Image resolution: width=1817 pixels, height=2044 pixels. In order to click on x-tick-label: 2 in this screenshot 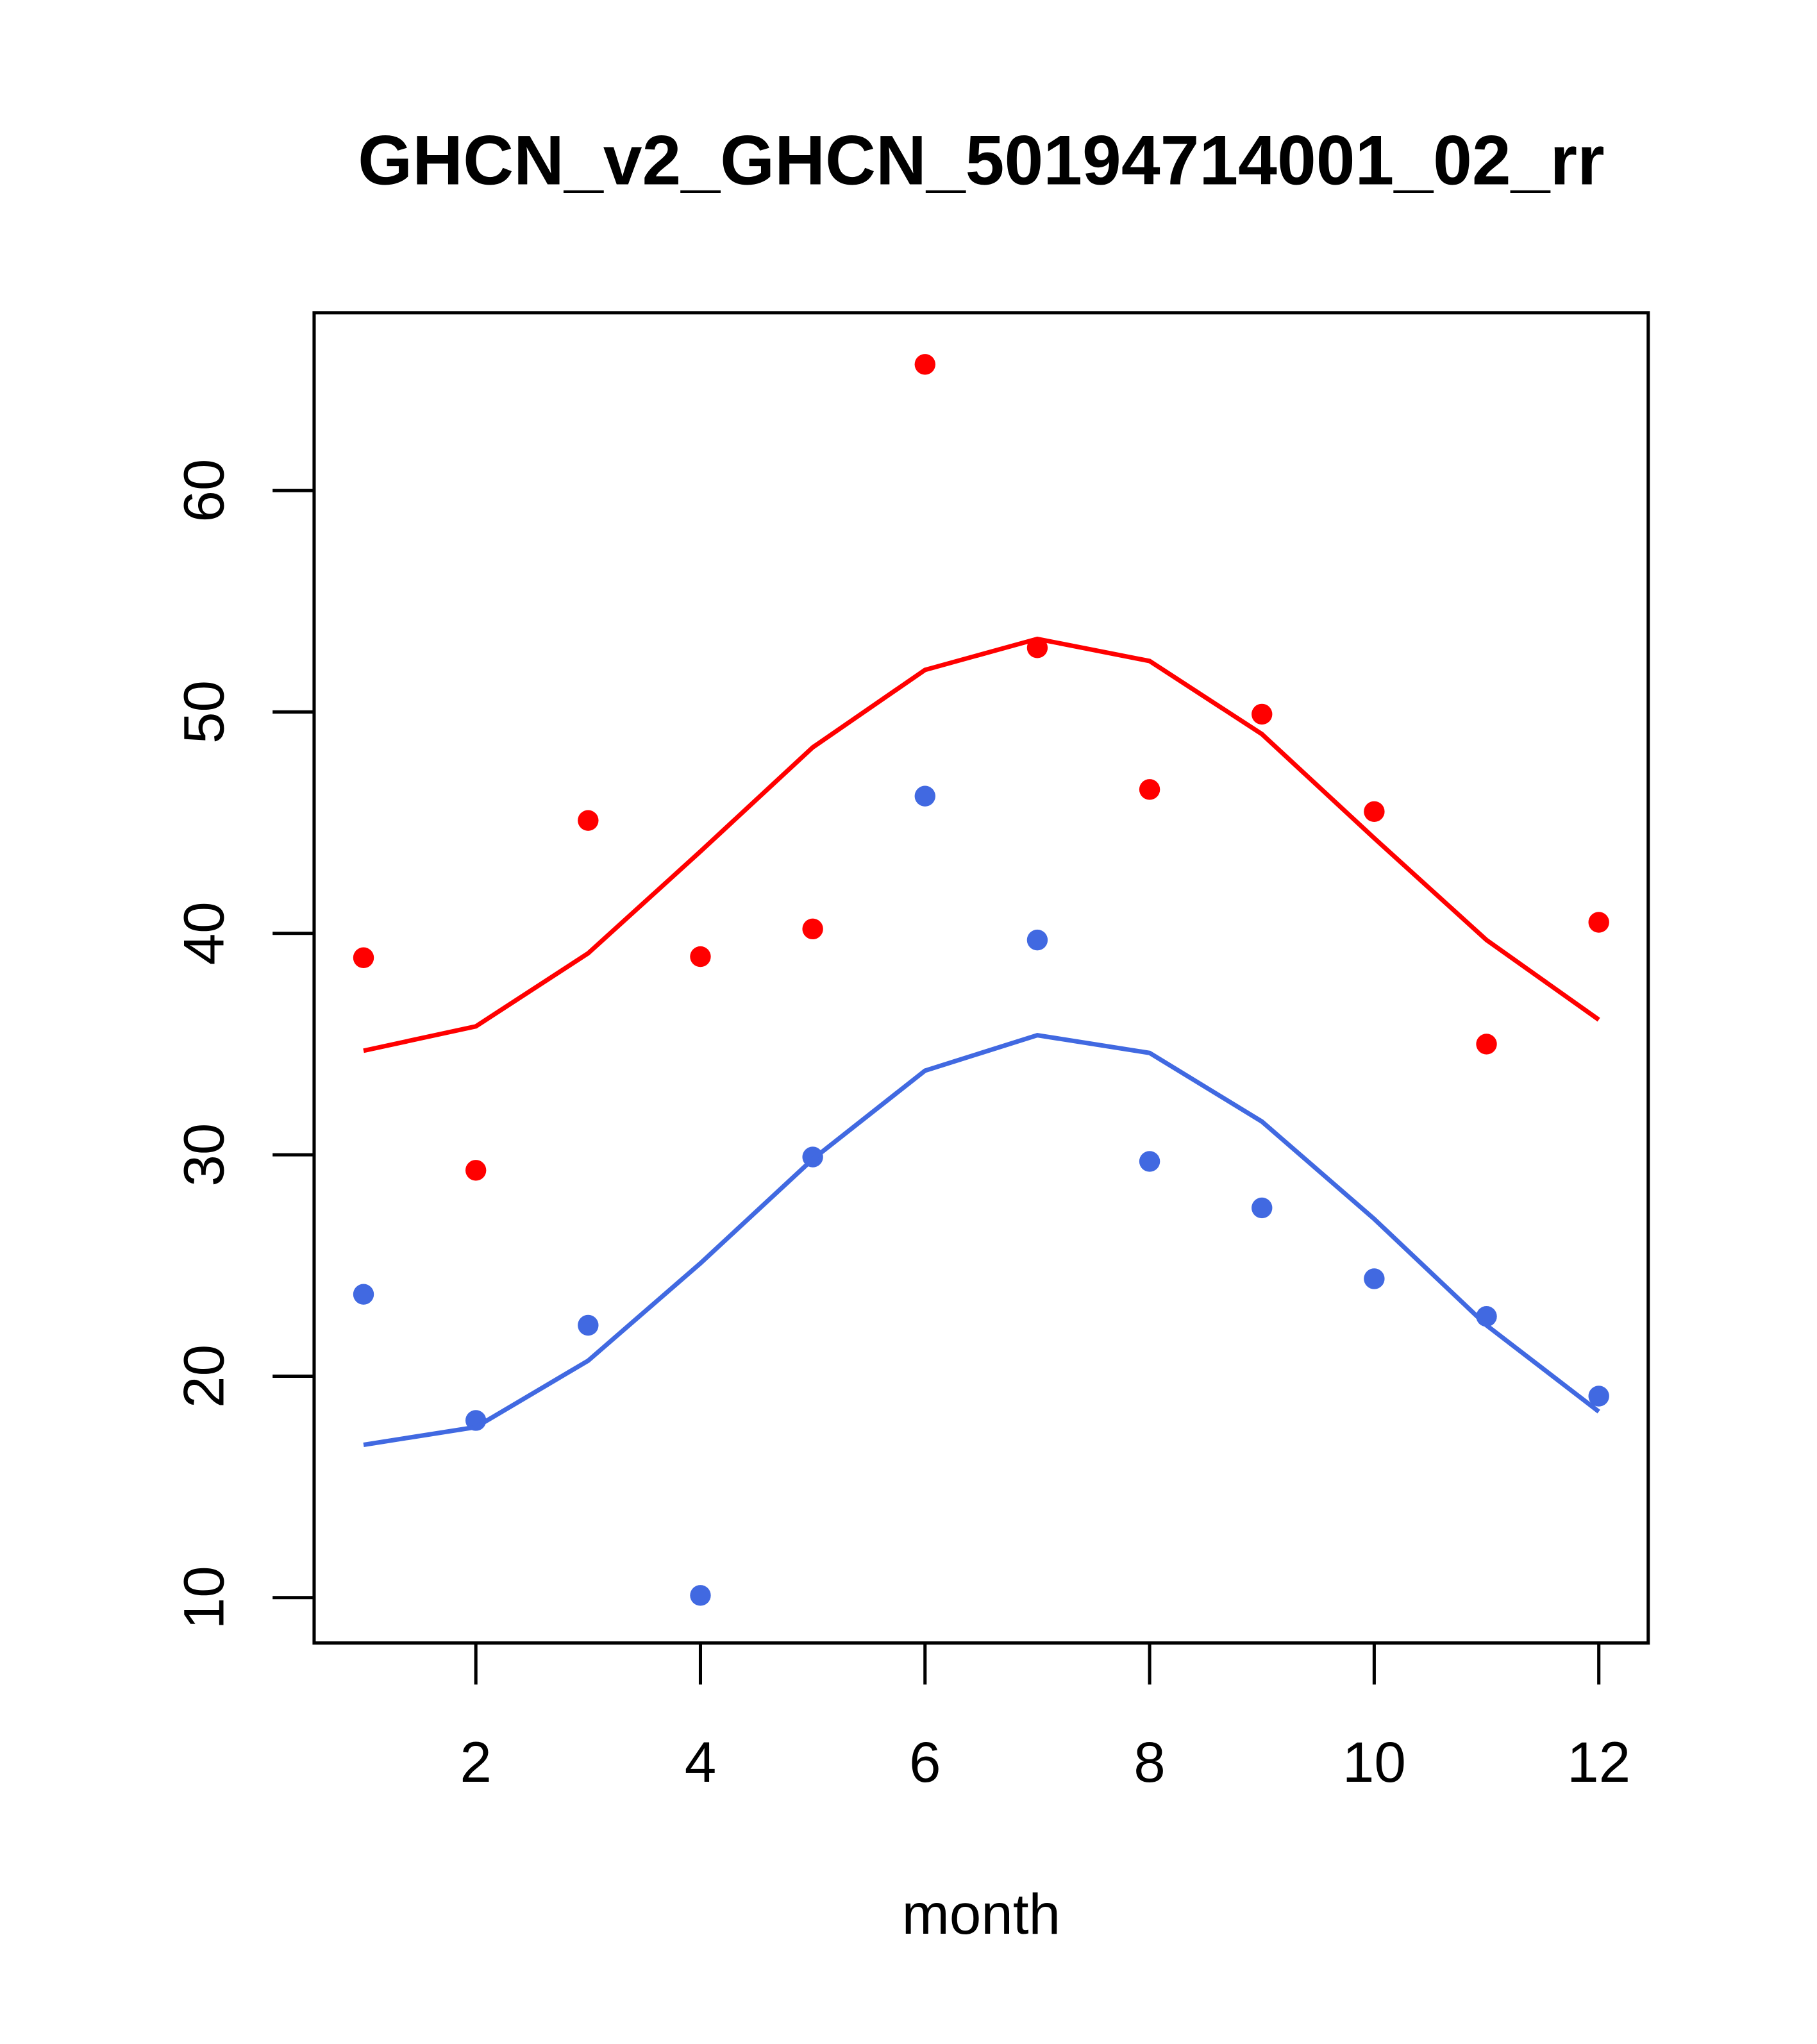, I will do `click(476, 1762)`.